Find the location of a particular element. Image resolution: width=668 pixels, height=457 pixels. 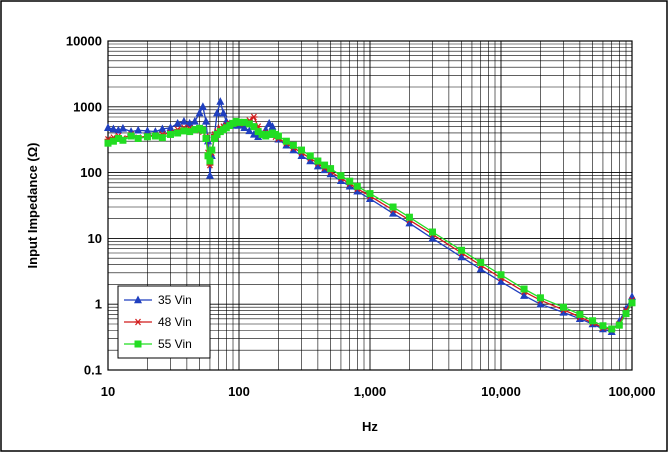

x-tick-label: 1,000 is located at coordinates (370, 391).